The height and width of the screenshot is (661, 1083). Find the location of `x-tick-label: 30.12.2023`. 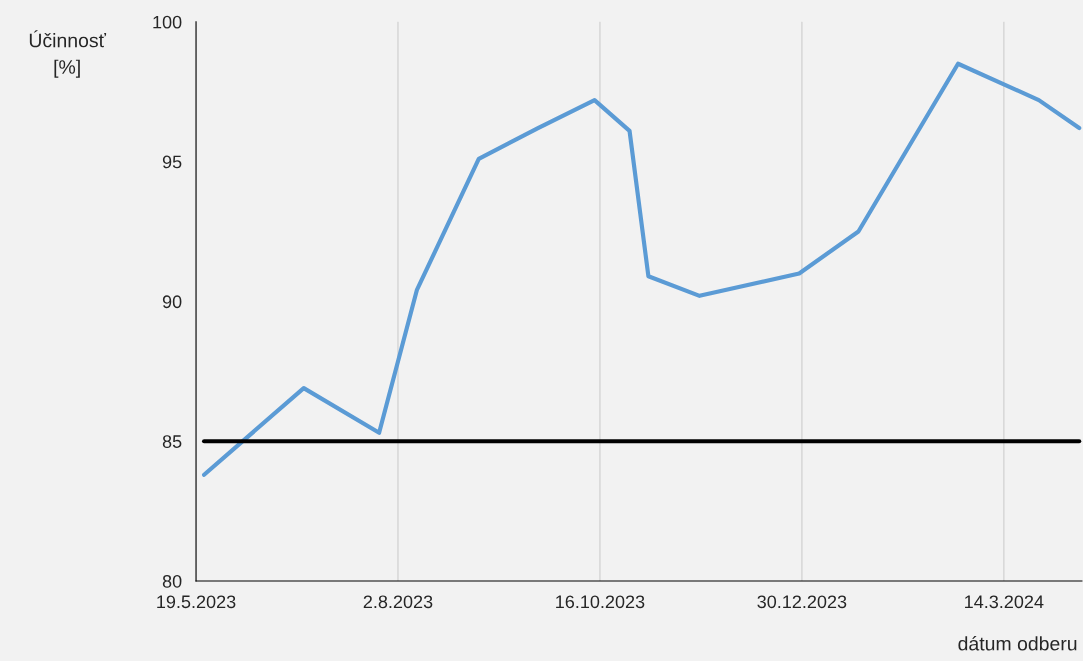

x-tick-label: 30.12.2023 is located at coordinates (802, 602).